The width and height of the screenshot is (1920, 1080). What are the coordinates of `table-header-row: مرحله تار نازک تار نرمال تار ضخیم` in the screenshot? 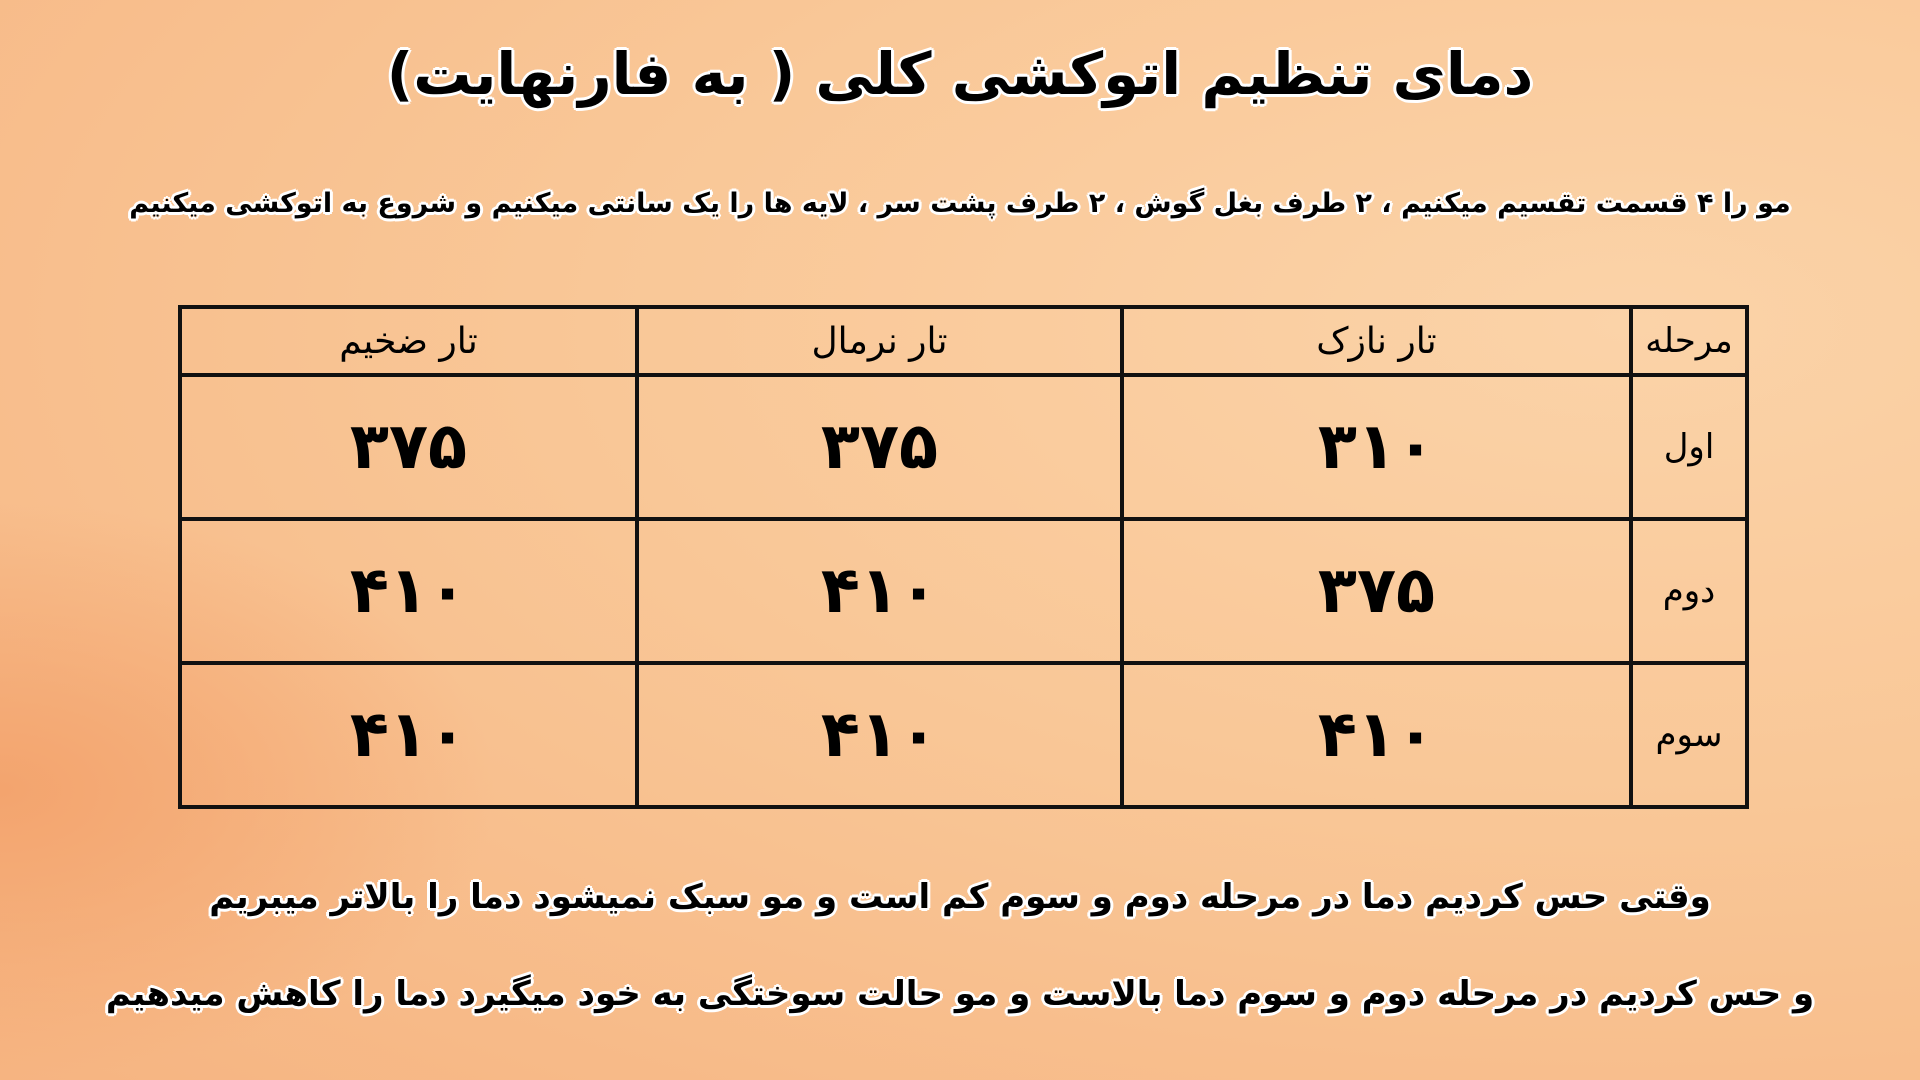 It's located at (963, 341).